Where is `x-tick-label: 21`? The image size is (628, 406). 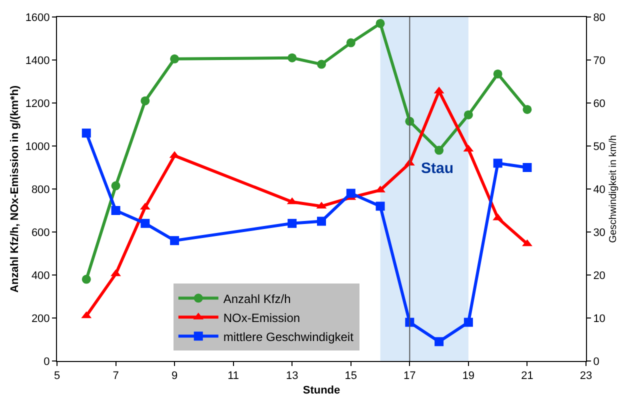
x-tick-label: 21 is located at coordinates (527, 376).